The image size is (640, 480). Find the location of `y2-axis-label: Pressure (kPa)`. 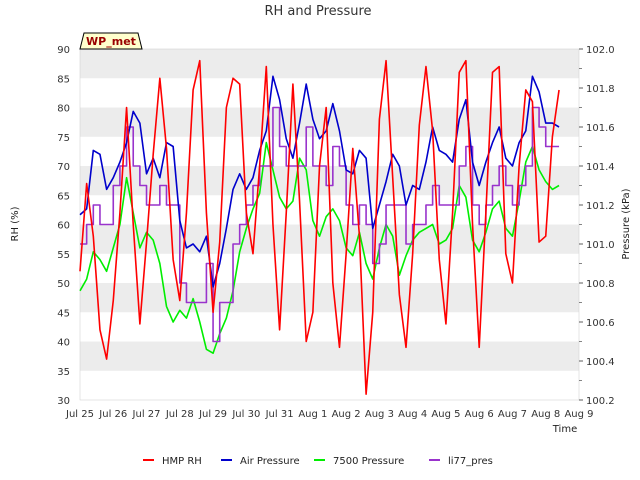

y2-axis-label: Pressure (kPa) is located at coordinates (626, 223).